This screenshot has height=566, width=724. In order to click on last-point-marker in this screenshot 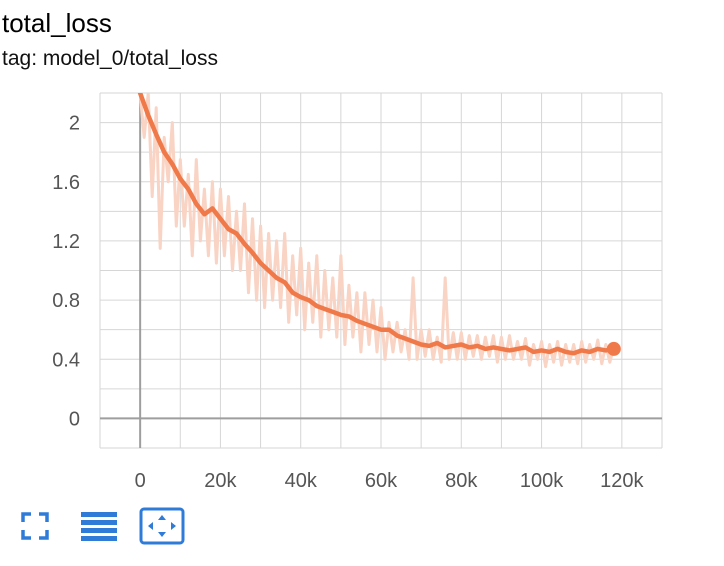, I will do `click(613, 348)`.